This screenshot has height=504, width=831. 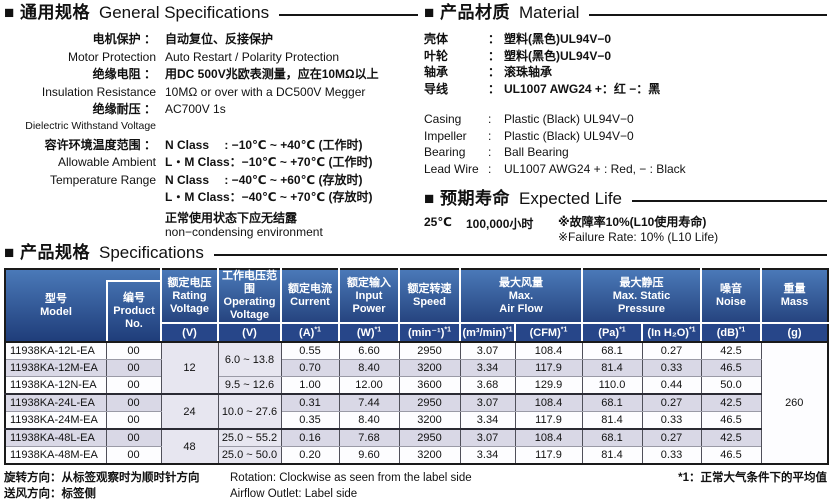 I want to click on current-cell: 0.20, so click(x=310, y=455).